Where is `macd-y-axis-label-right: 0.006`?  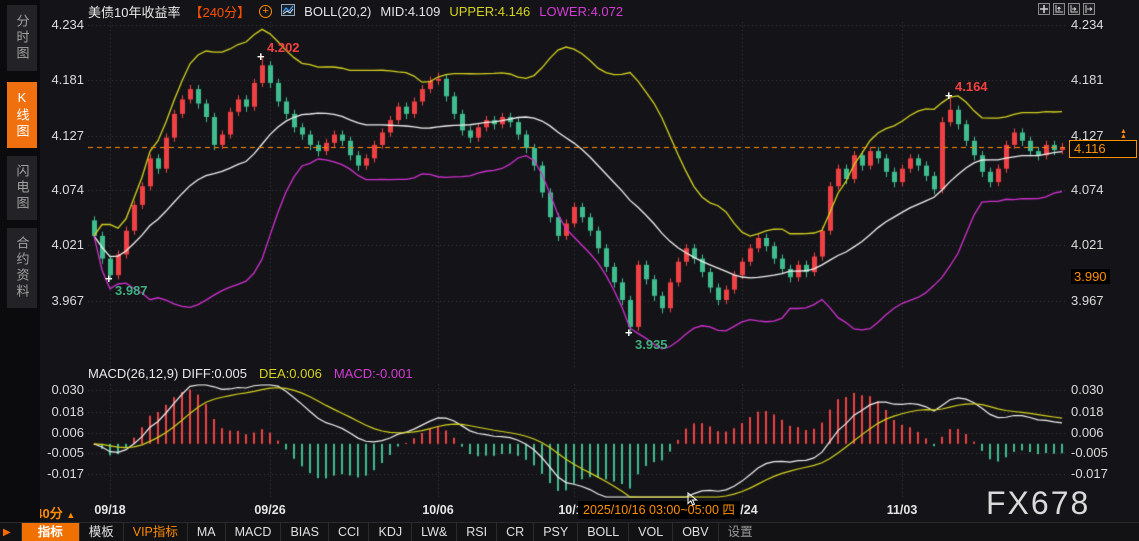 macd-y-axis-label-right: 0.006 is located at coordinates (1087, 433).